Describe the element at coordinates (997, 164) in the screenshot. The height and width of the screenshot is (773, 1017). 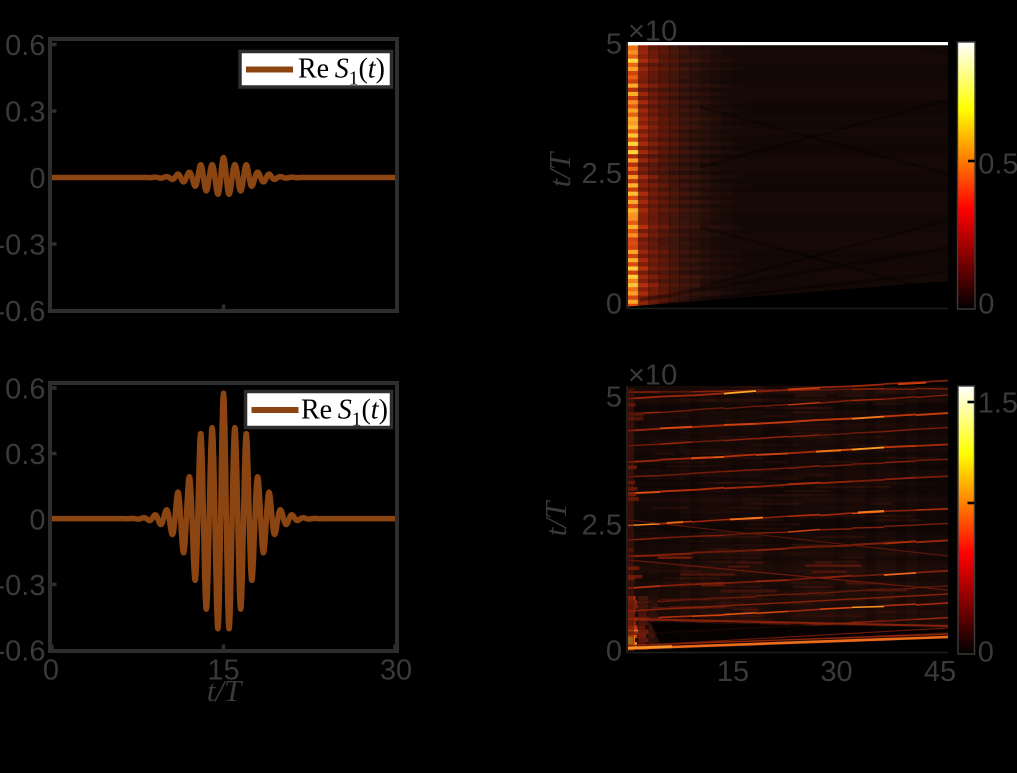
I see `svg-text: 0.5` at that location.